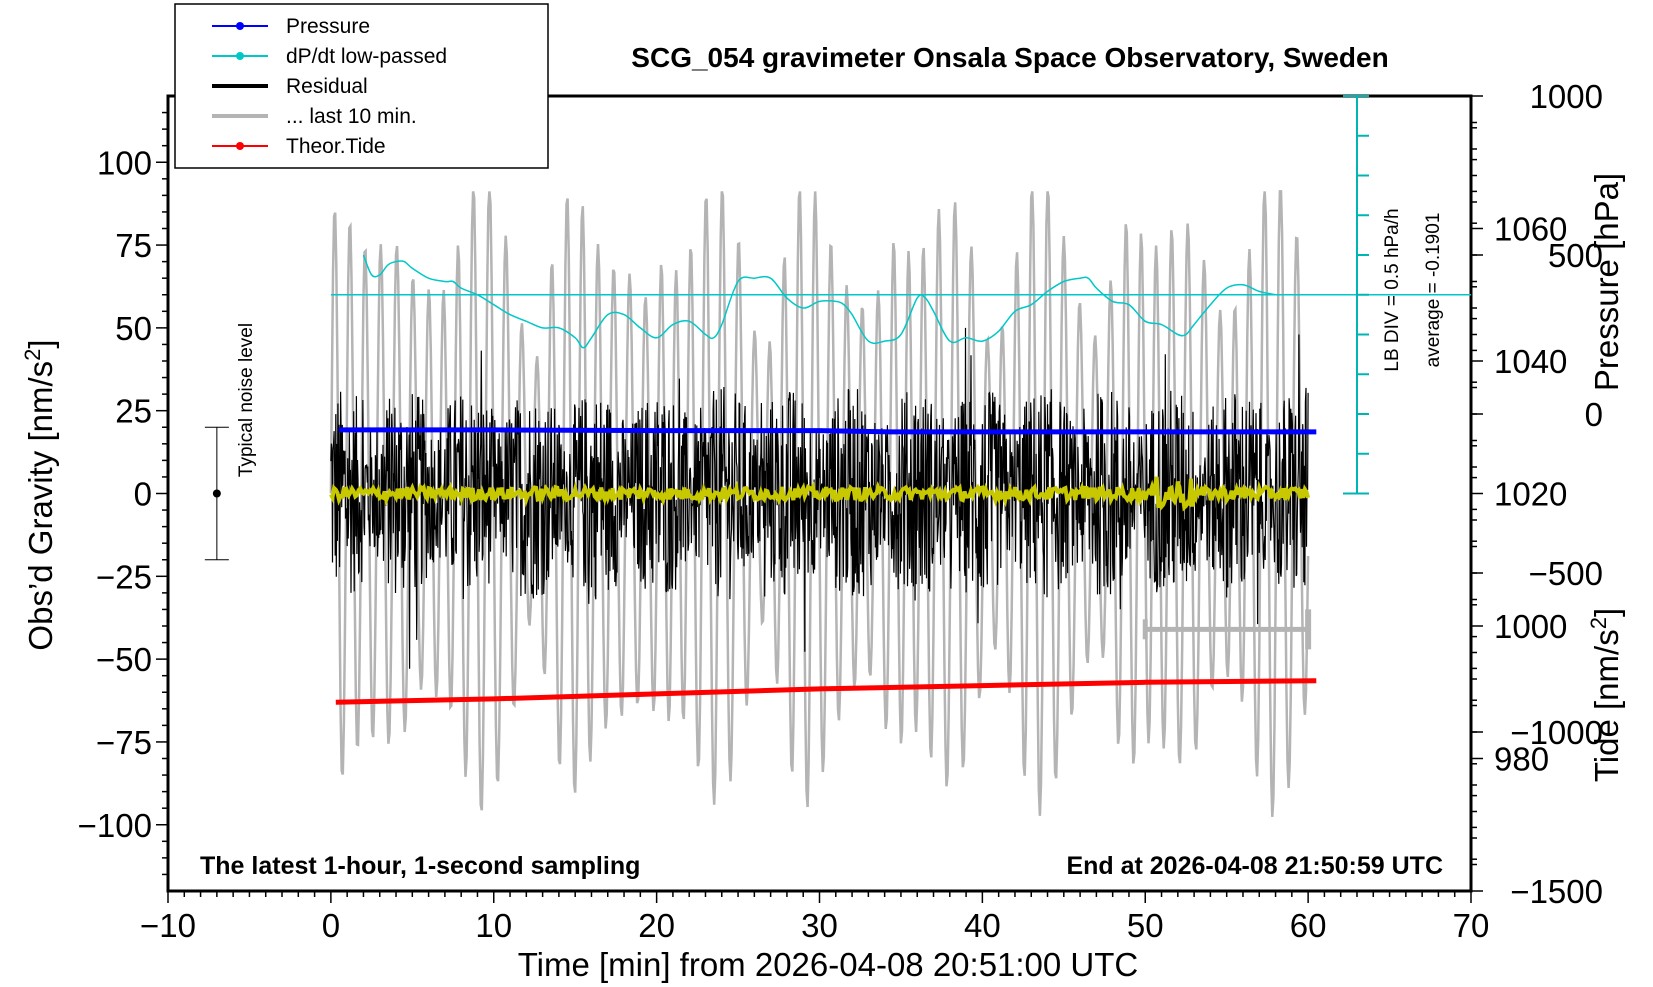  What do you see at coordinates (1606, 705) in the screenshot?
I see `tide-axis-title-main: Tide [nm/s` at bounding box center [1606, 705].